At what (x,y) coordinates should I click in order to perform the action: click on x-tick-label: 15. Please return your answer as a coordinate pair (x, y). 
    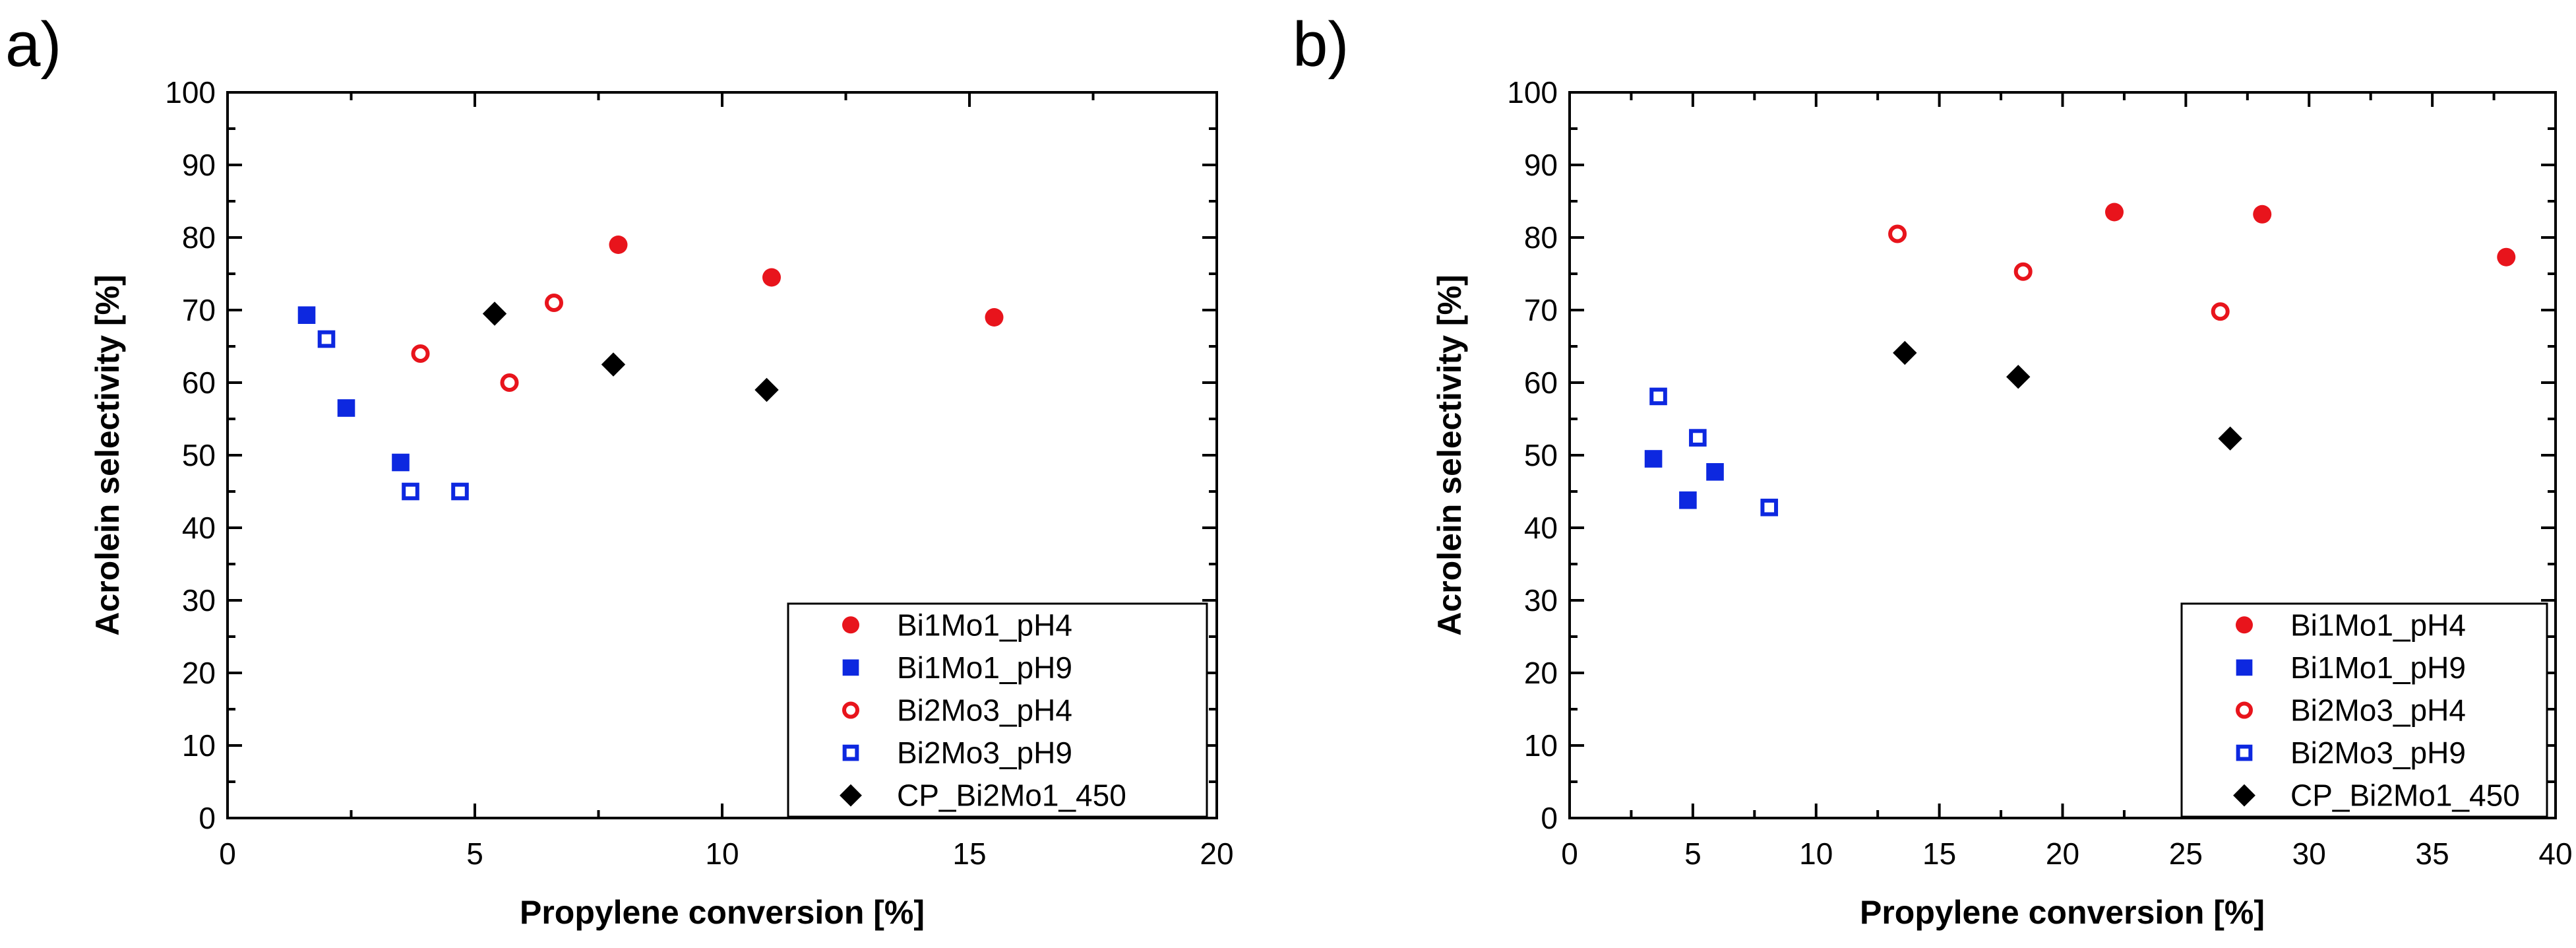
    Looking at the image, I should click on (969, 854).